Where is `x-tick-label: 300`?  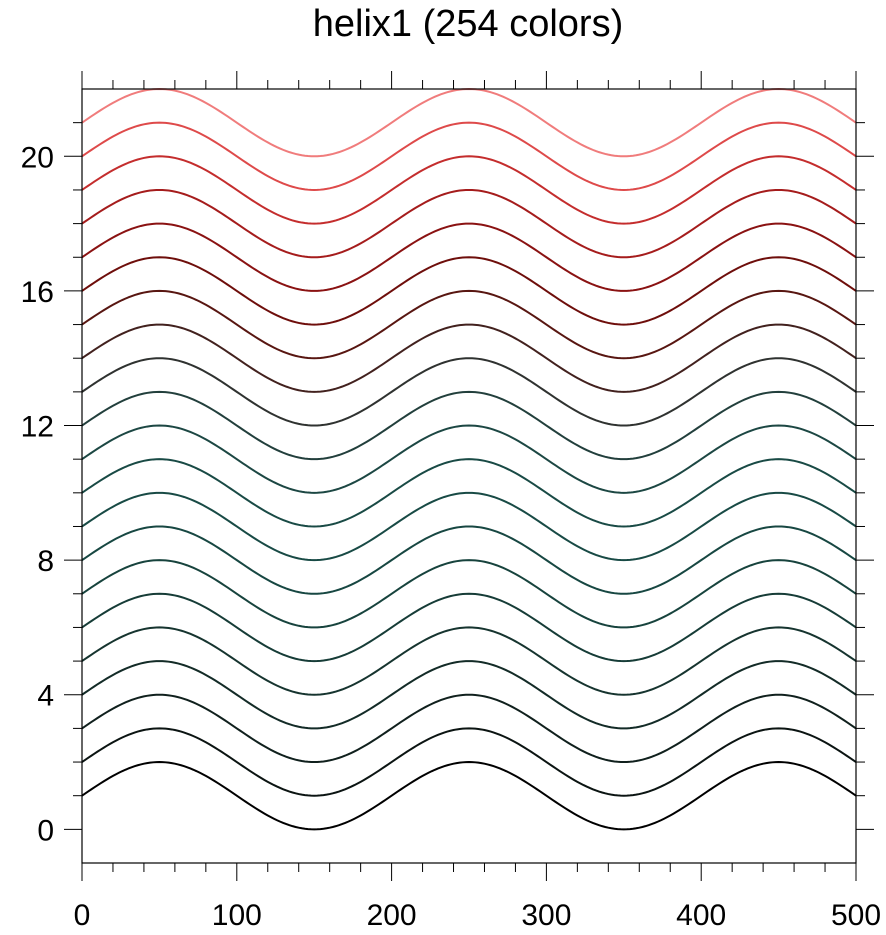 x-tick-label: 300 is located at coordinates (546, 915).